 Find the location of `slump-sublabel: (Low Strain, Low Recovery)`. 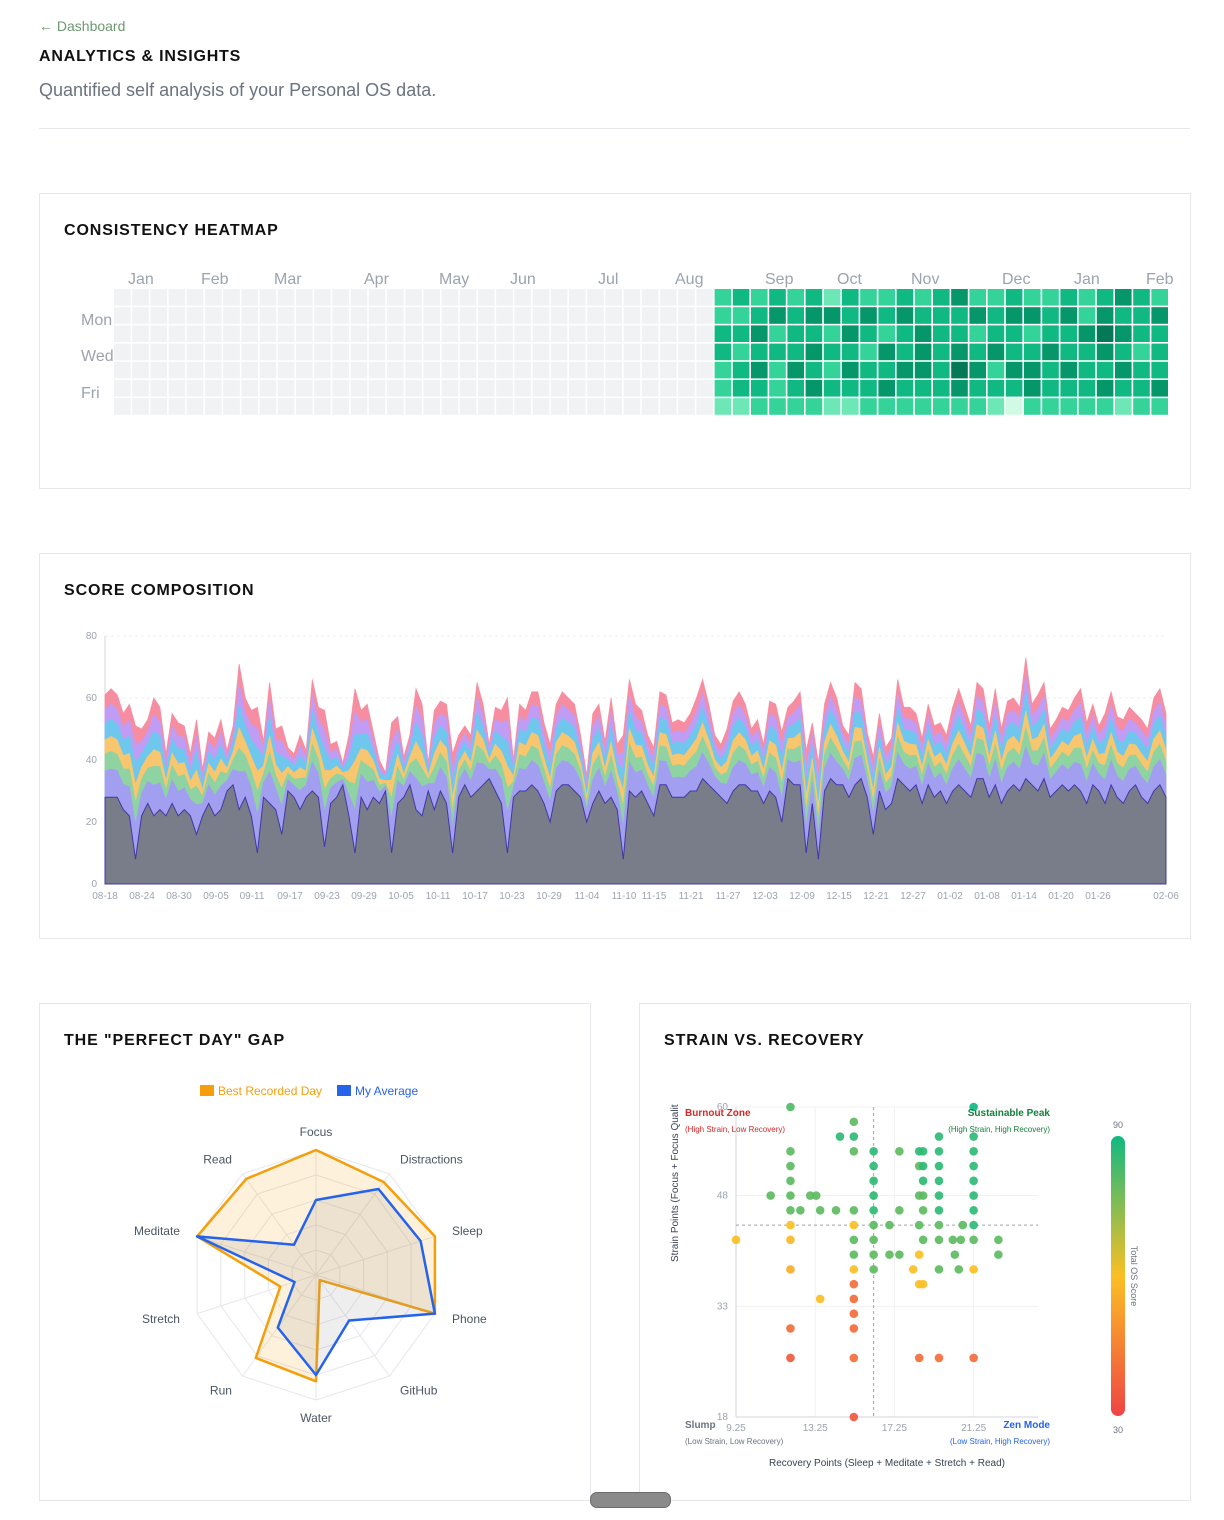

slump-sublabel: (Low Strain, Low Recovery) is located at coordinates (734, 1441).